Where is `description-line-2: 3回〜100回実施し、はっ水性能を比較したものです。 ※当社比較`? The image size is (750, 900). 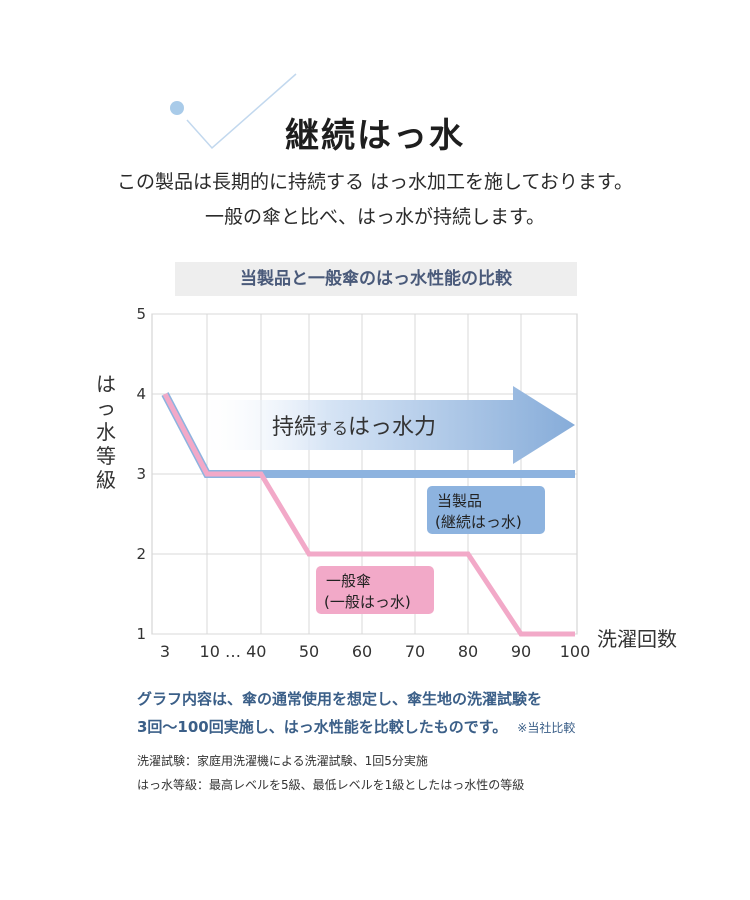 description-line-2: 3回〜100回実施し、はっ水性能を比較したものです。 ※当社比較 is located at coordinates (356, 726).